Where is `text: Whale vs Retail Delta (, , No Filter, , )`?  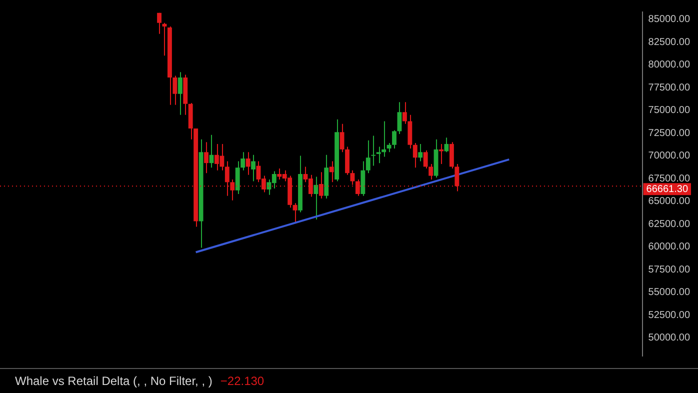
text: Whale vs Retail Delta (, , No Filter, , ) is located at coordinates (113, 381).